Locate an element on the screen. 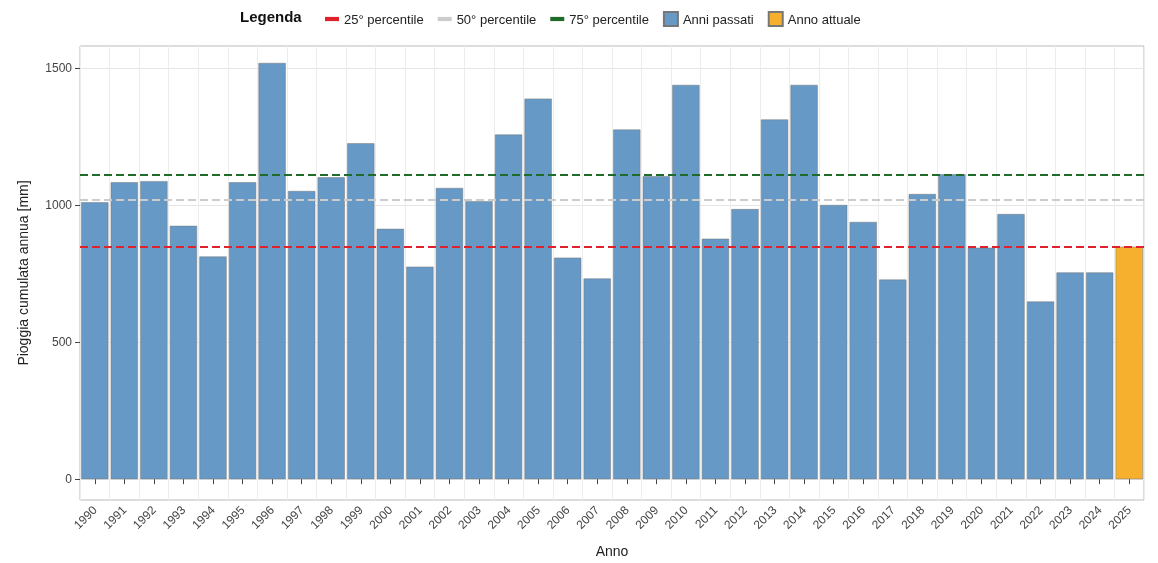 This screenshot has width=1158, height=563. y-tick-label: 1500 is located at coordinates (59, 67).